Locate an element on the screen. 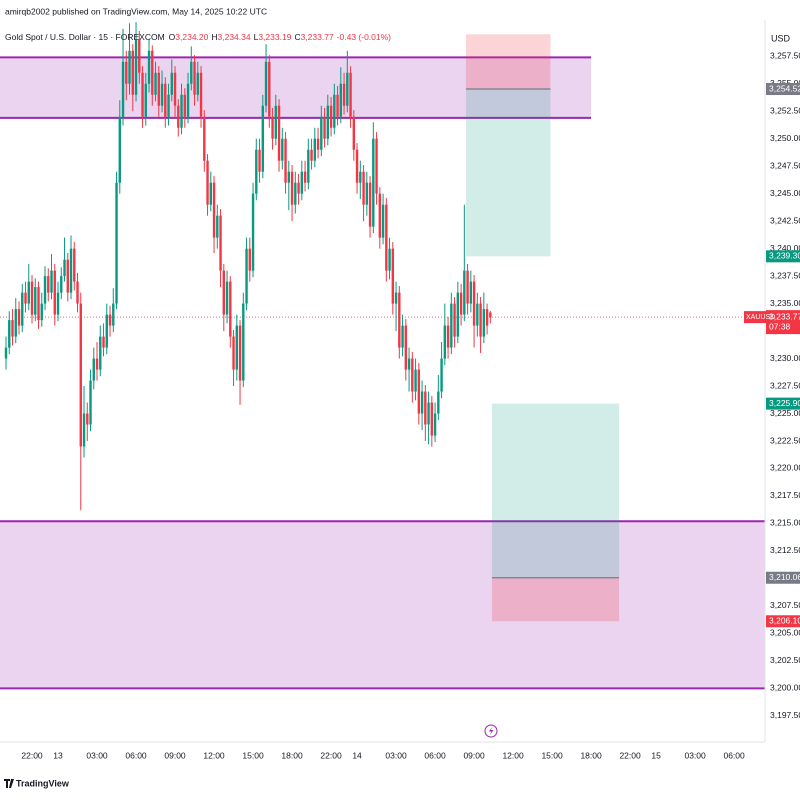 Image resolution: width=800 pixels, height=800 pixels. symbol-tag-bg is located at coordinates (755, 317).